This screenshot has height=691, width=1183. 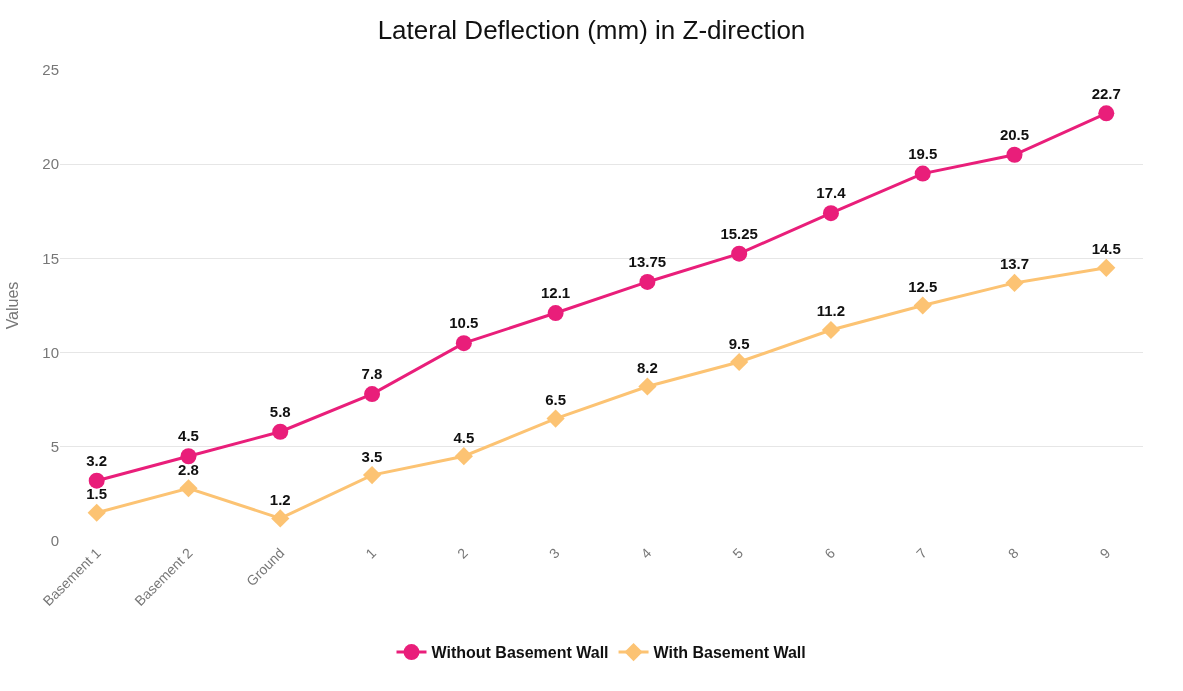 What do you see at coordinates (831, 193) in the screenshot?
I see `data-label: 17.4` at bounding box center [831, 193].